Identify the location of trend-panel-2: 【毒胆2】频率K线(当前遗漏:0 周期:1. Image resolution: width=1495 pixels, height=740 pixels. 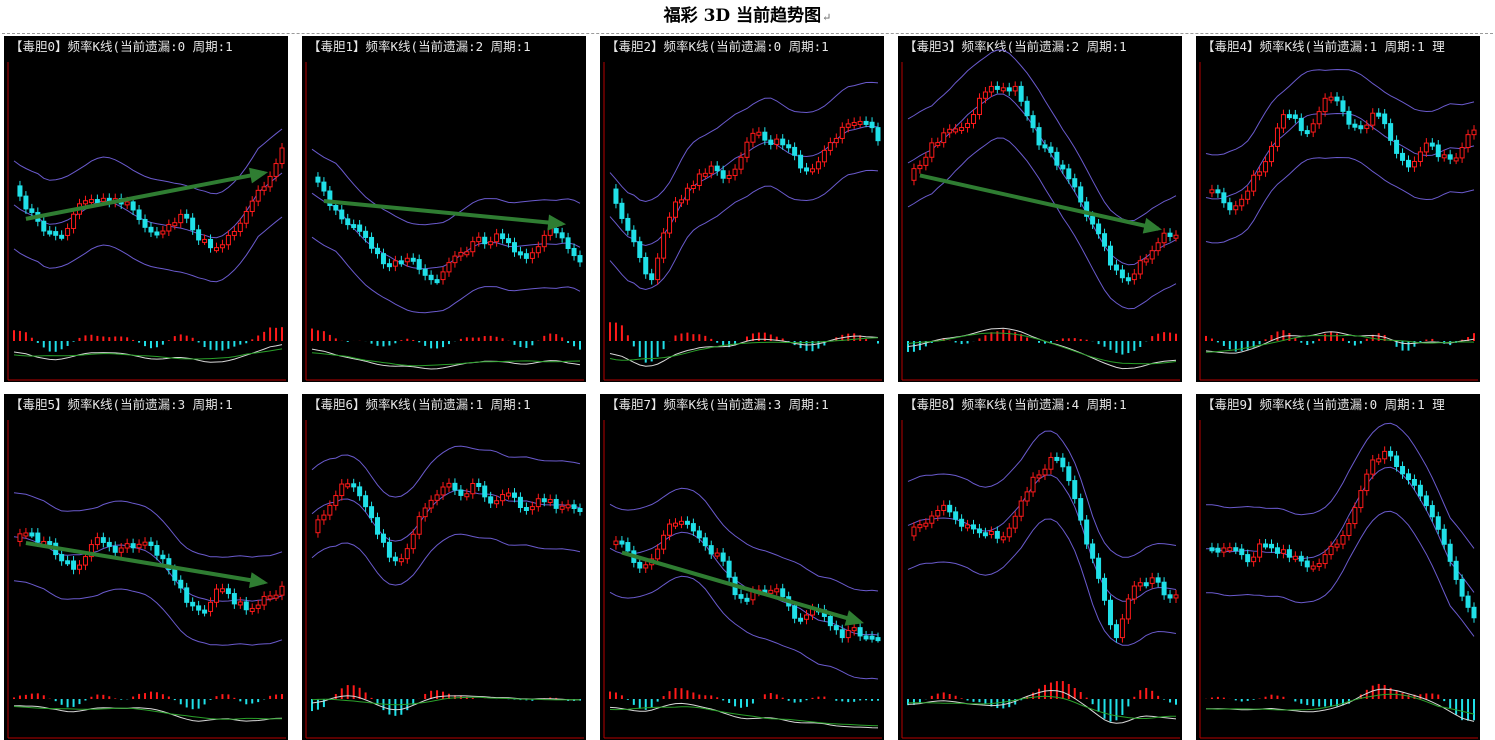
(742, 209).